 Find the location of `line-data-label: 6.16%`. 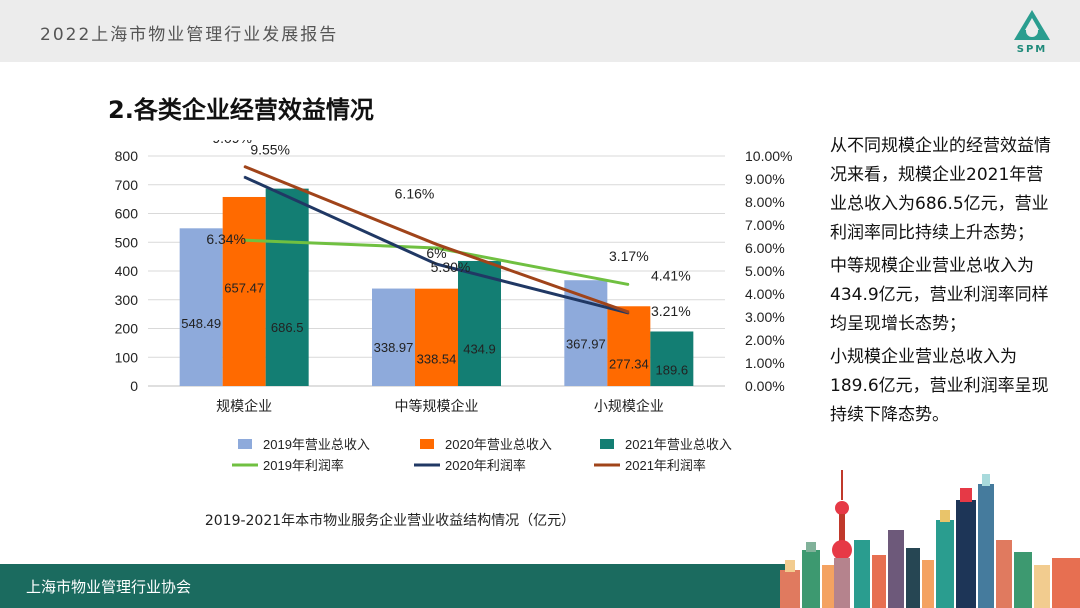

line-data-label: 6.16% is located at coordinates (415, 193).